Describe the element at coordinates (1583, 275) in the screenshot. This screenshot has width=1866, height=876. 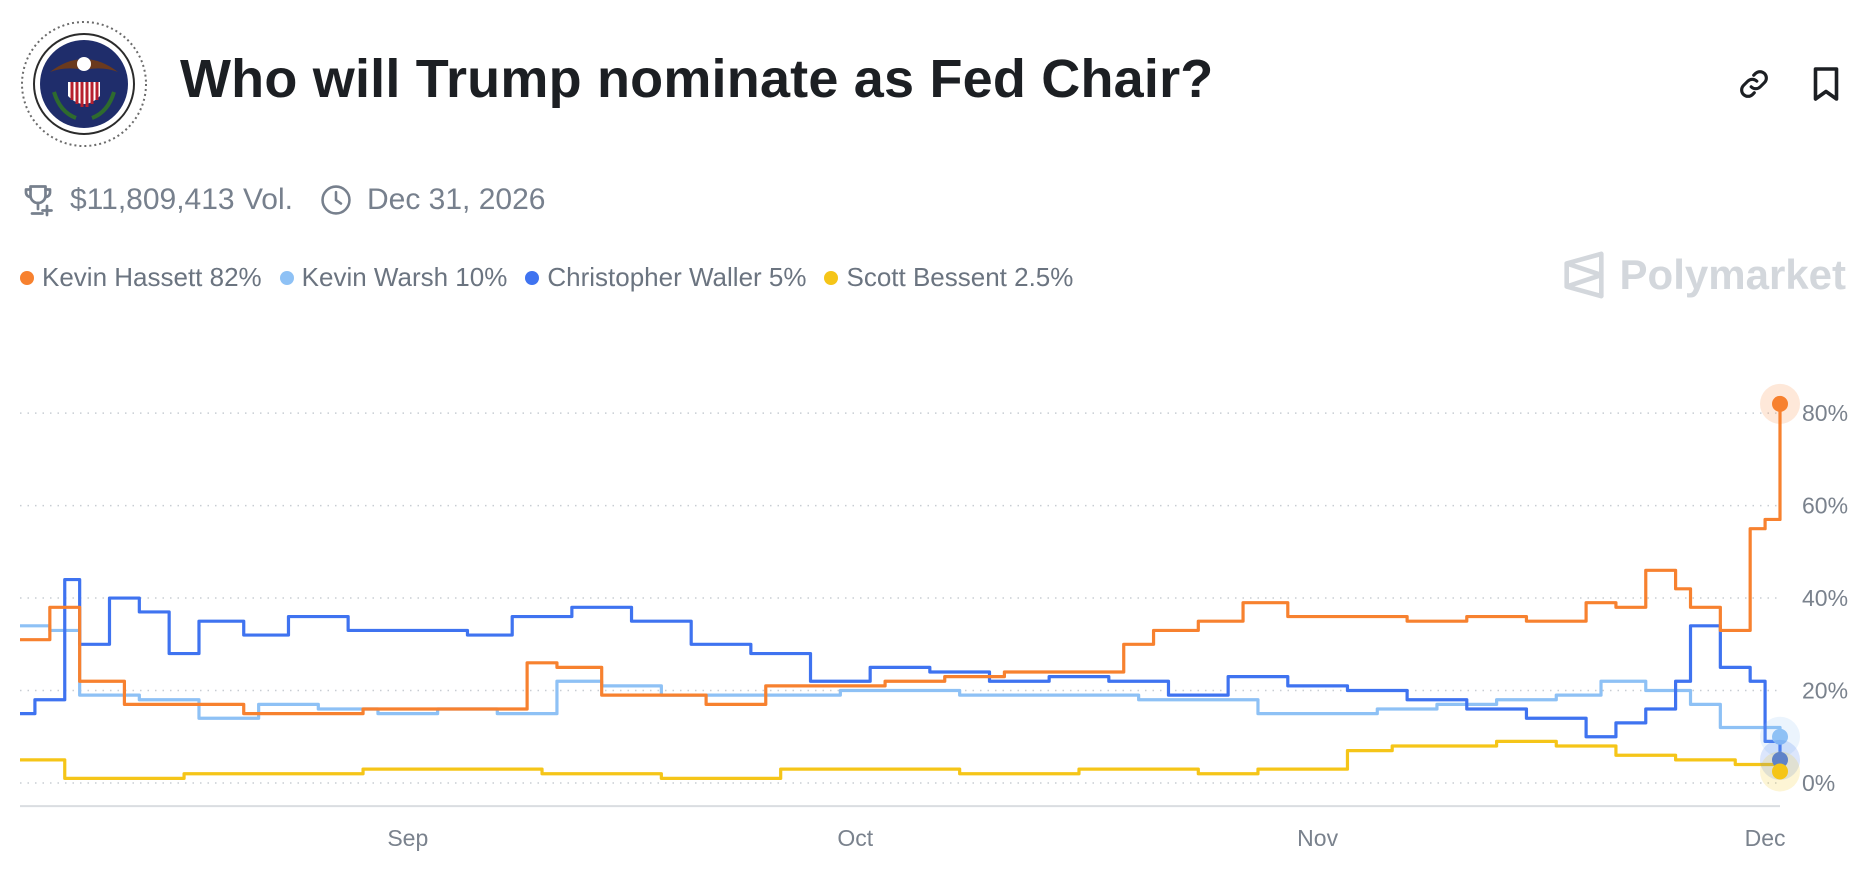
I see `polymarket-logo-icon` at that location.